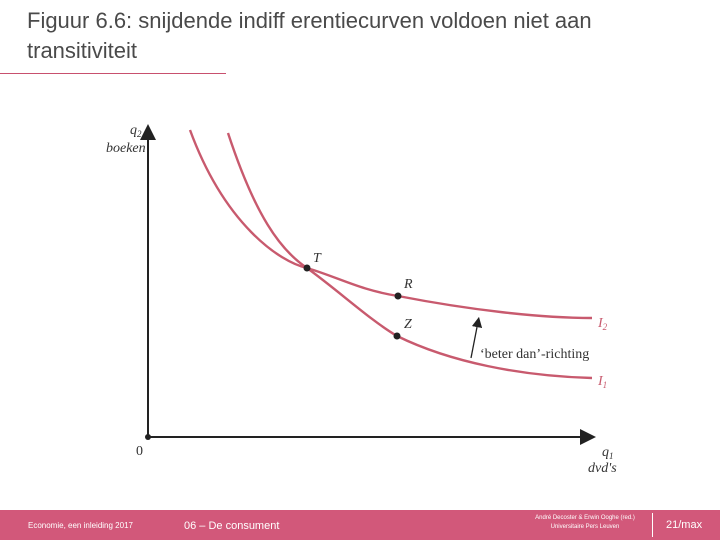 The width and height of the screenshot is (720, 540). Describe the element at coordinates (408, 324) in the screenshot. I see `point-label: Z` at that location.